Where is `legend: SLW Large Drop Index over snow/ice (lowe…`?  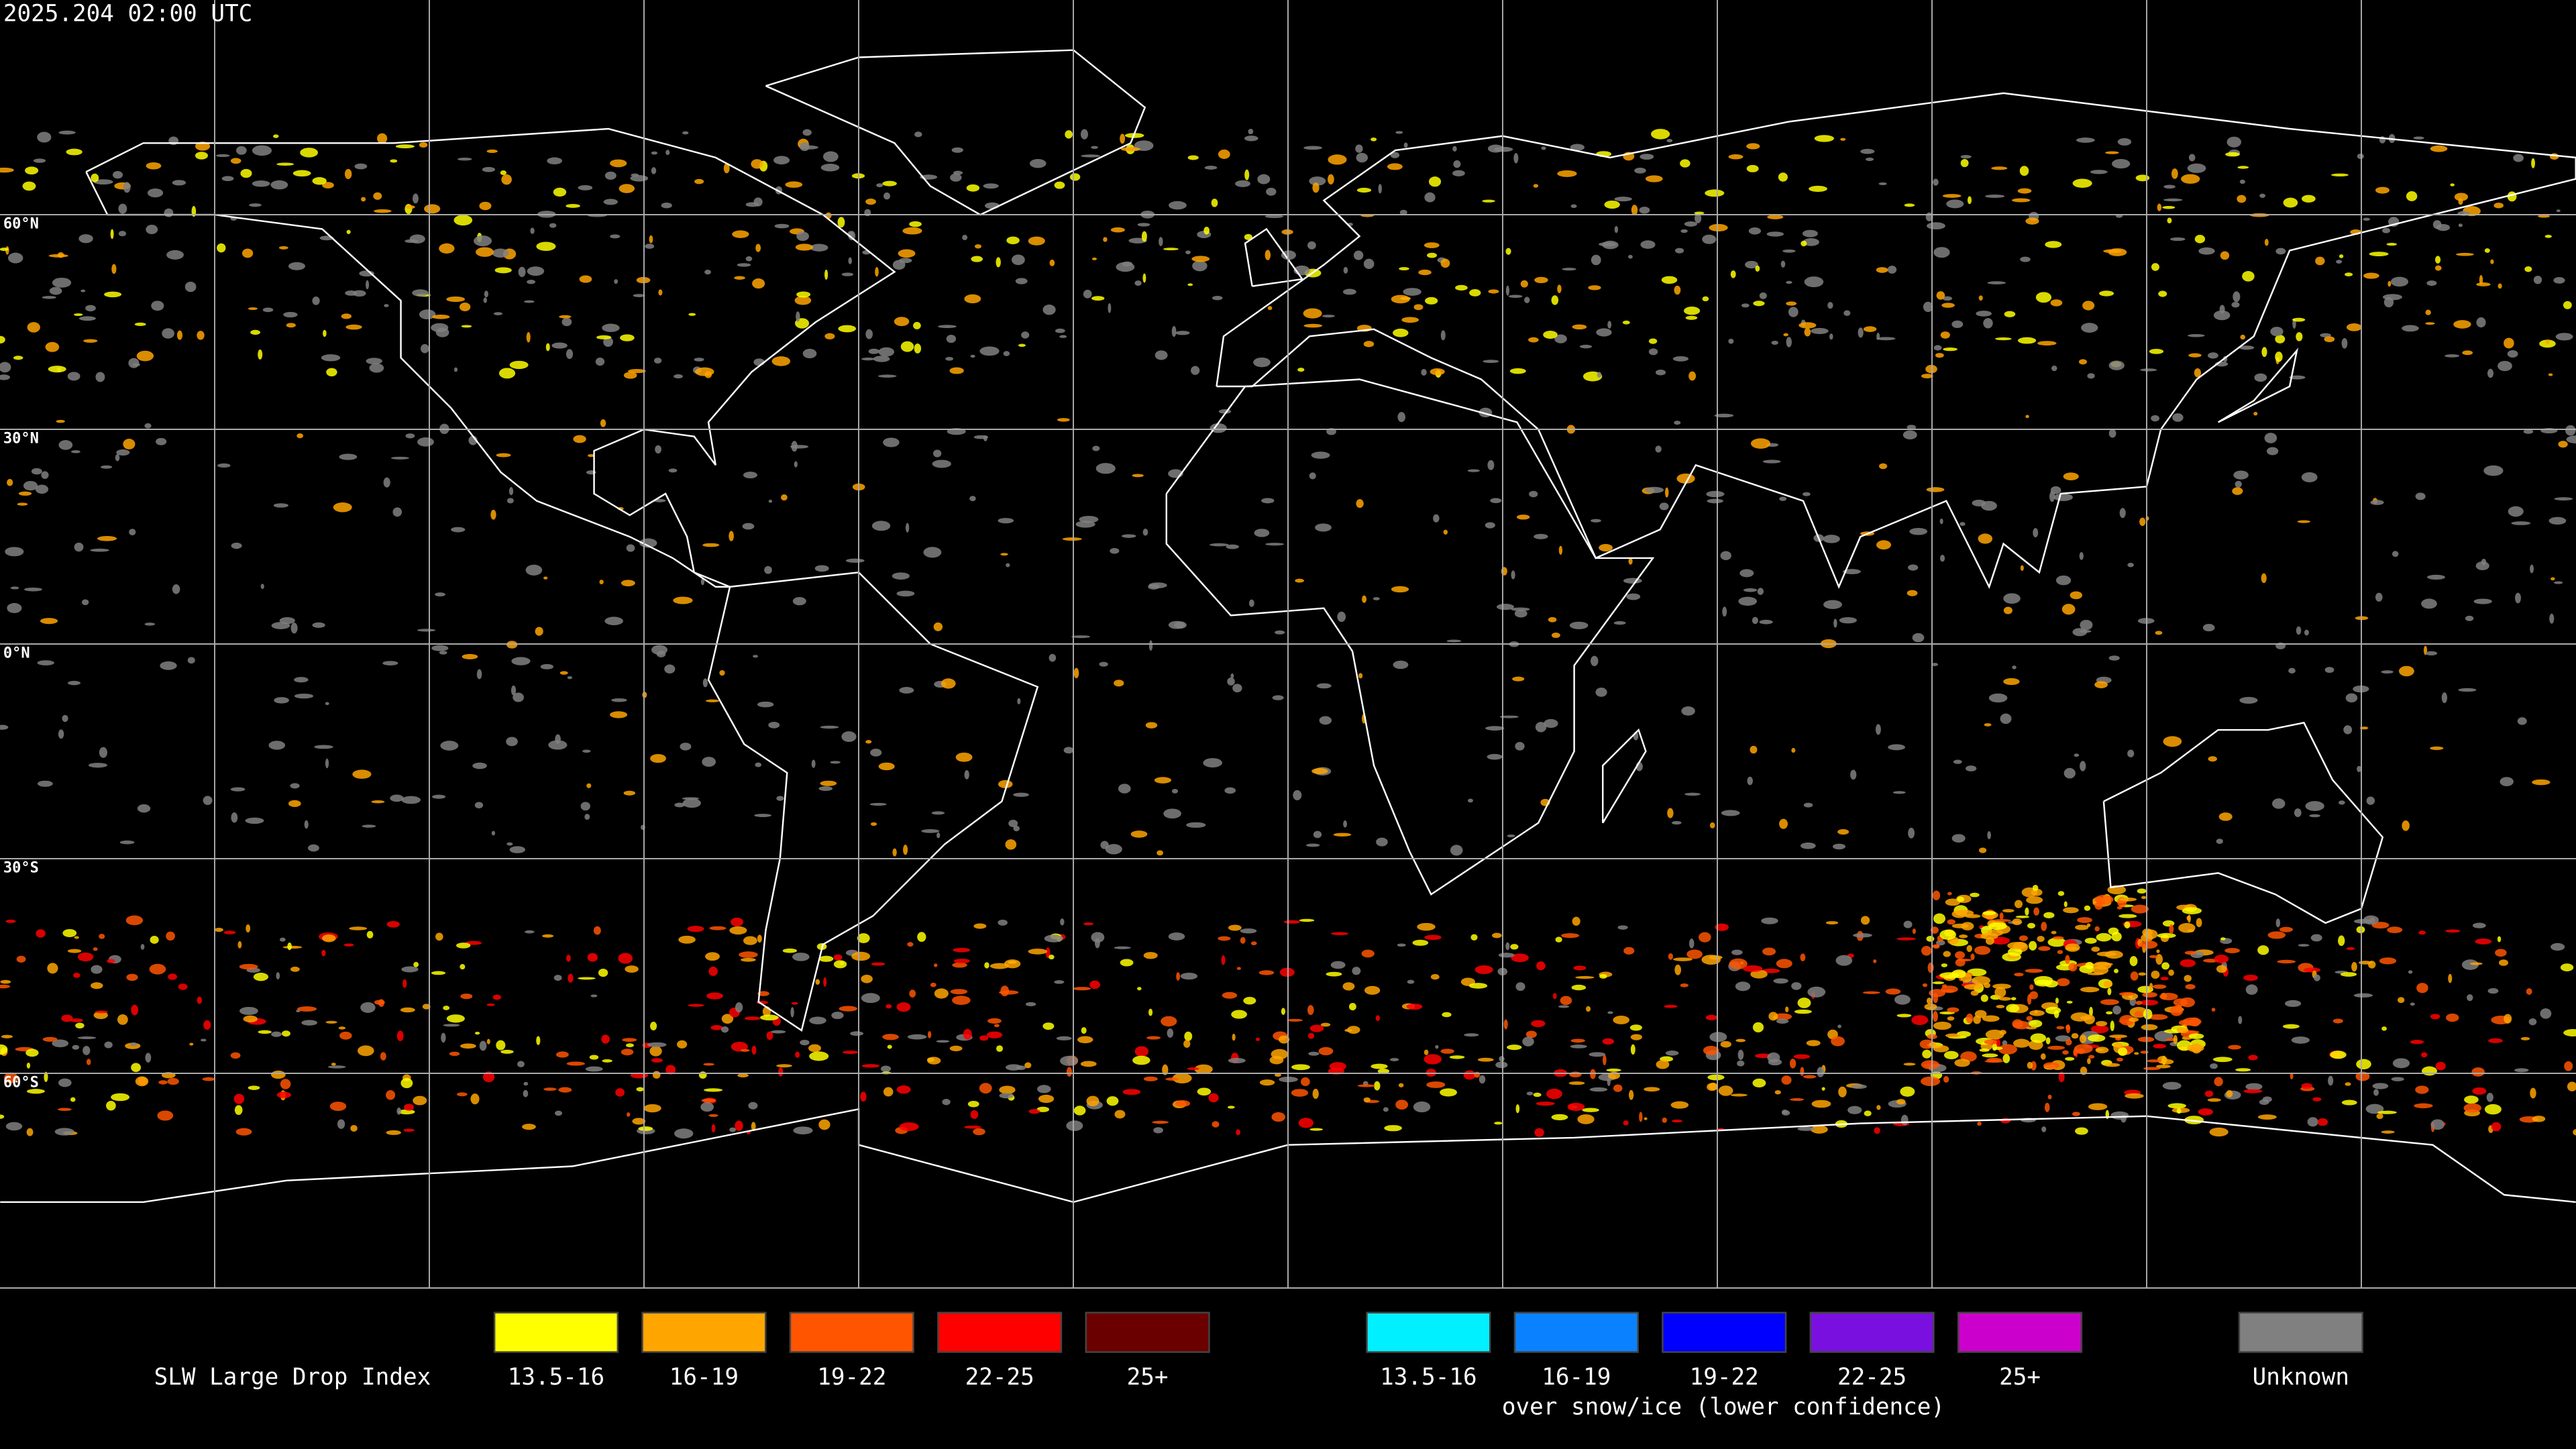
legend: SLW Large Drop Index over snow/ice (lowe… is located at coordinates (1258, 1365).